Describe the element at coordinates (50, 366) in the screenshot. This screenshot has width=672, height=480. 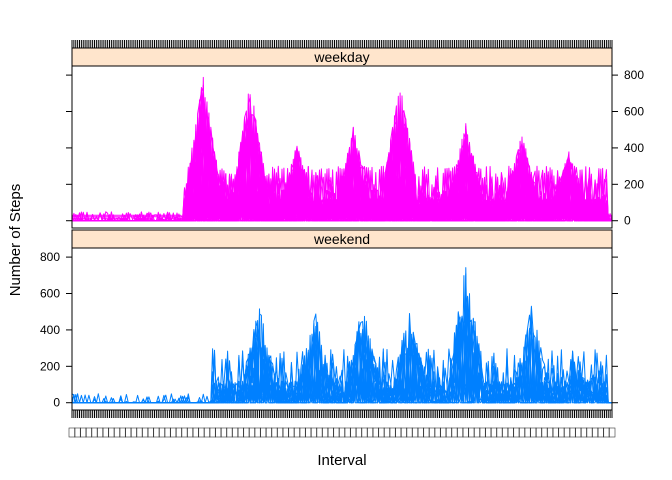
I see `y-tick-label: 200` at that location.